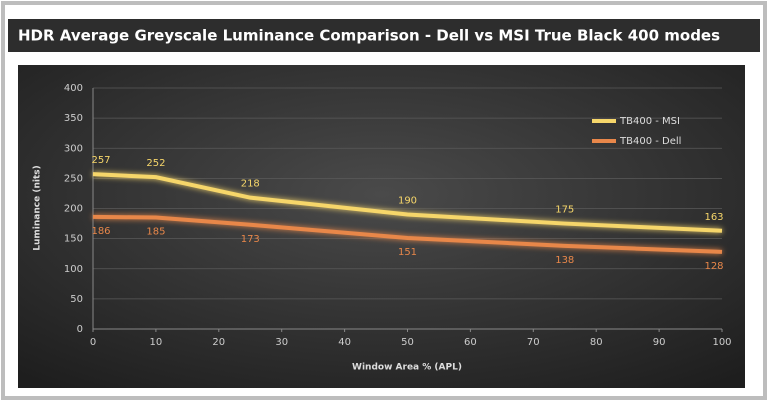 This screenshot has height=401, width=768. I want to click on x-tick-label: 70, so click(533, 342).